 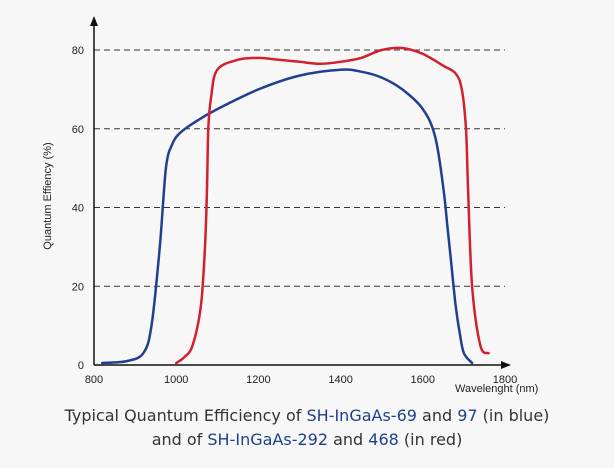 I want to click on x-tick-label: 1000, so click(x=176, y=380).